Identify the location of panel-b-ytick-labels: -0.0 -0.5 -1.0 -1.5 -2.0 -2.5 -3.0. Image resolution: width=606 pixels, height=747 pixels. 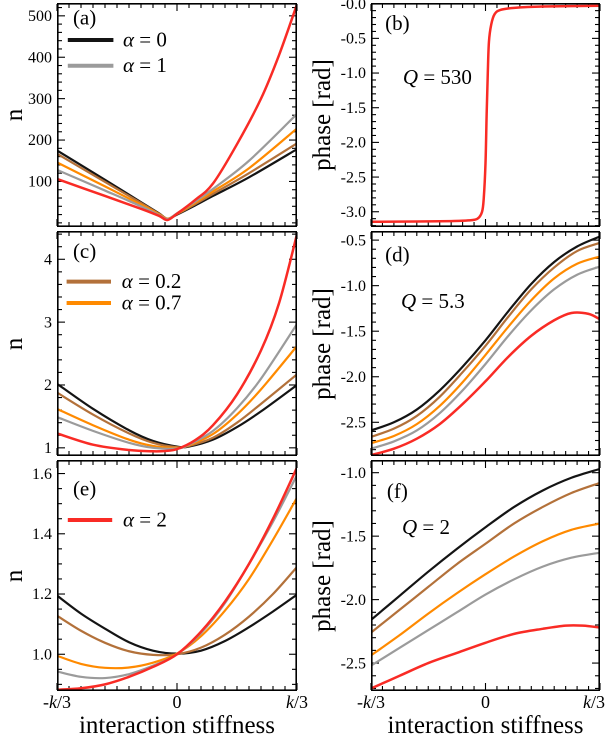
(353, 110).